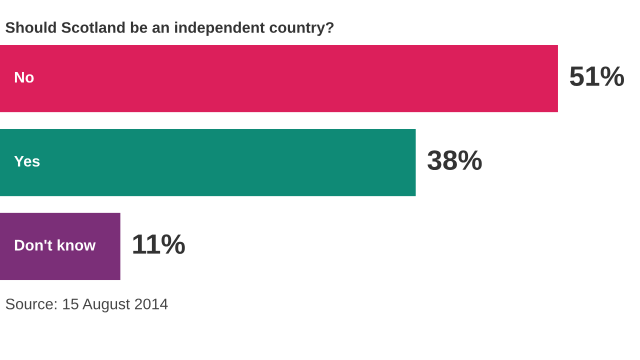  What do you see at coordinates (55, 245) in the screenshot?
I see `y-tick-label: Don't know` at bounding box center [55, 245].